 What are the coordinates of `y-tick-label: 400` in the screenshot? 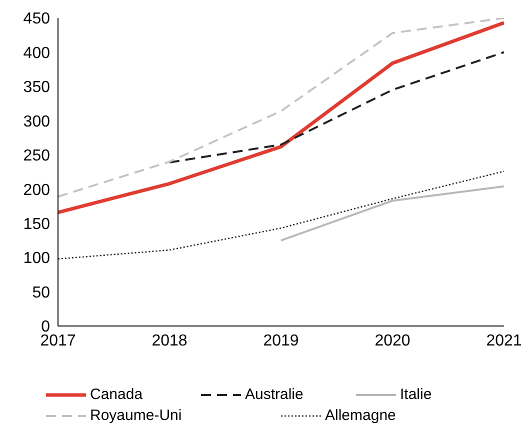 It's located at (36, 53).